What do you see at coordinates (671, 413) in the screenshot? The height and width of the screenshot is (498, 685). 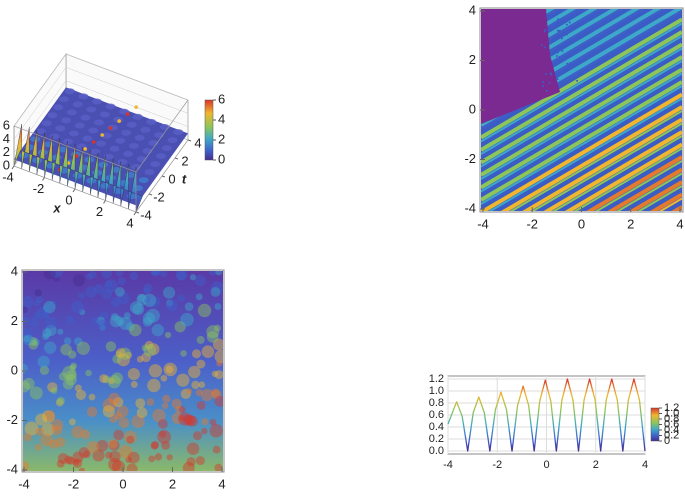 I see `colorbar-tick-label: 1.0` at bounding box center [671, 413].